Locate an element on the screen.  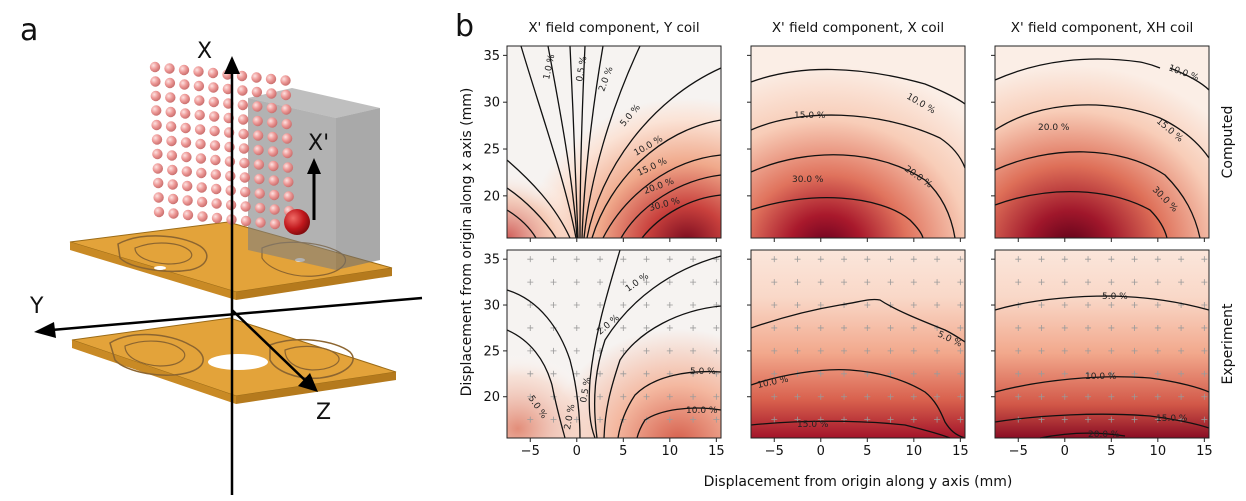
y-tick-label: 30 is located at coordinates (491, 306).